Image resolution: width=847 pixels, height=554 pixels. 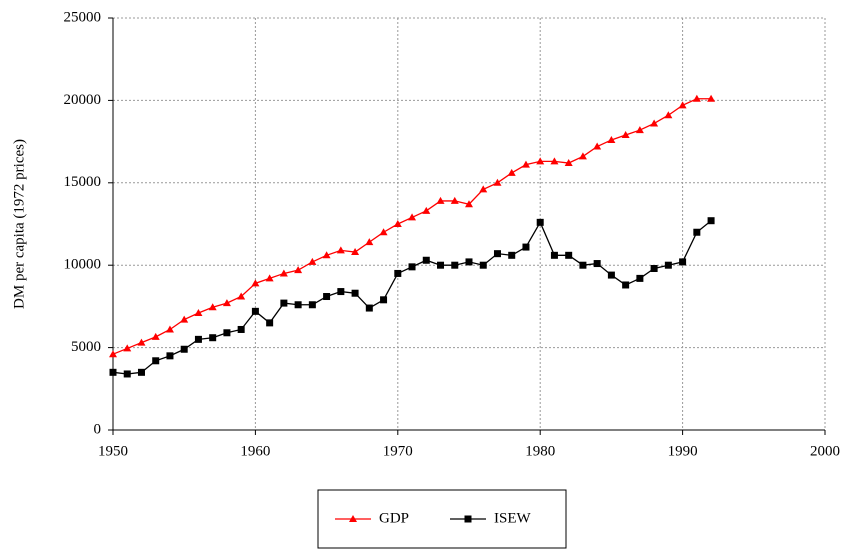 What do you see at coordinates (442, 519) in the screenshot?
I see `legend: GDP ISEW` at bounding box center [442, 519].